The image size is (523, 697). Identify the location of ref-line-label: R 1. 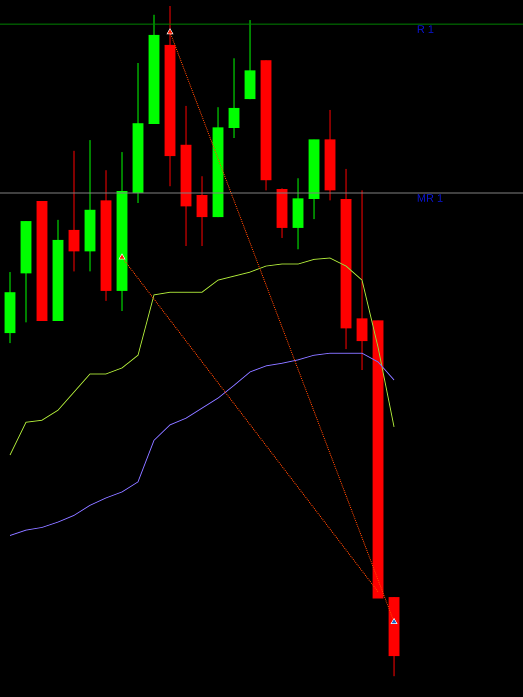
(426, 29).